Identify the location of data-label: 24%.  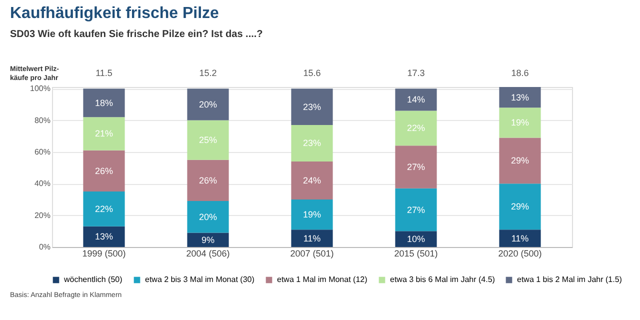
(312, 180).